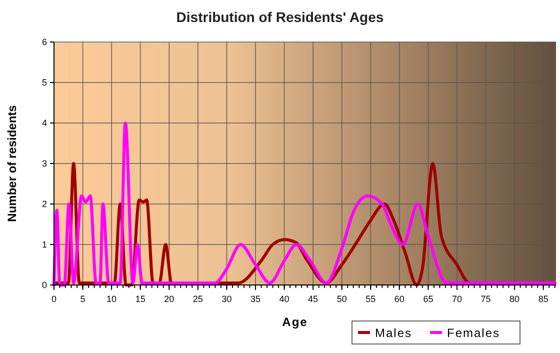 Image resolution: width=560 pixels, height=353 pixels. What do you see at coordinates (473, 333) in the screenshot?
I see `legend-label: Females` at bounding box center [473, 333].